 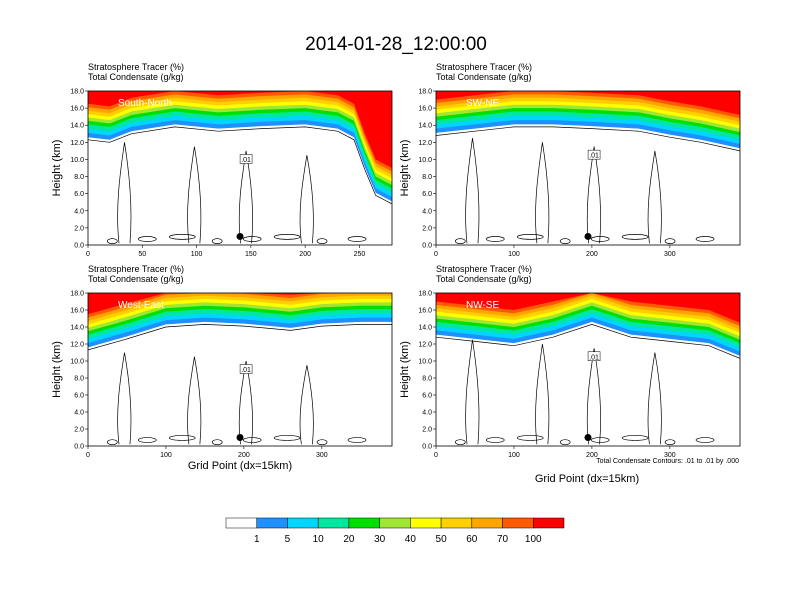 What do you see at coordinates (305, 254) in the screenshot?
I see `x-tick-label: 200` at bounding box center [305, 254].